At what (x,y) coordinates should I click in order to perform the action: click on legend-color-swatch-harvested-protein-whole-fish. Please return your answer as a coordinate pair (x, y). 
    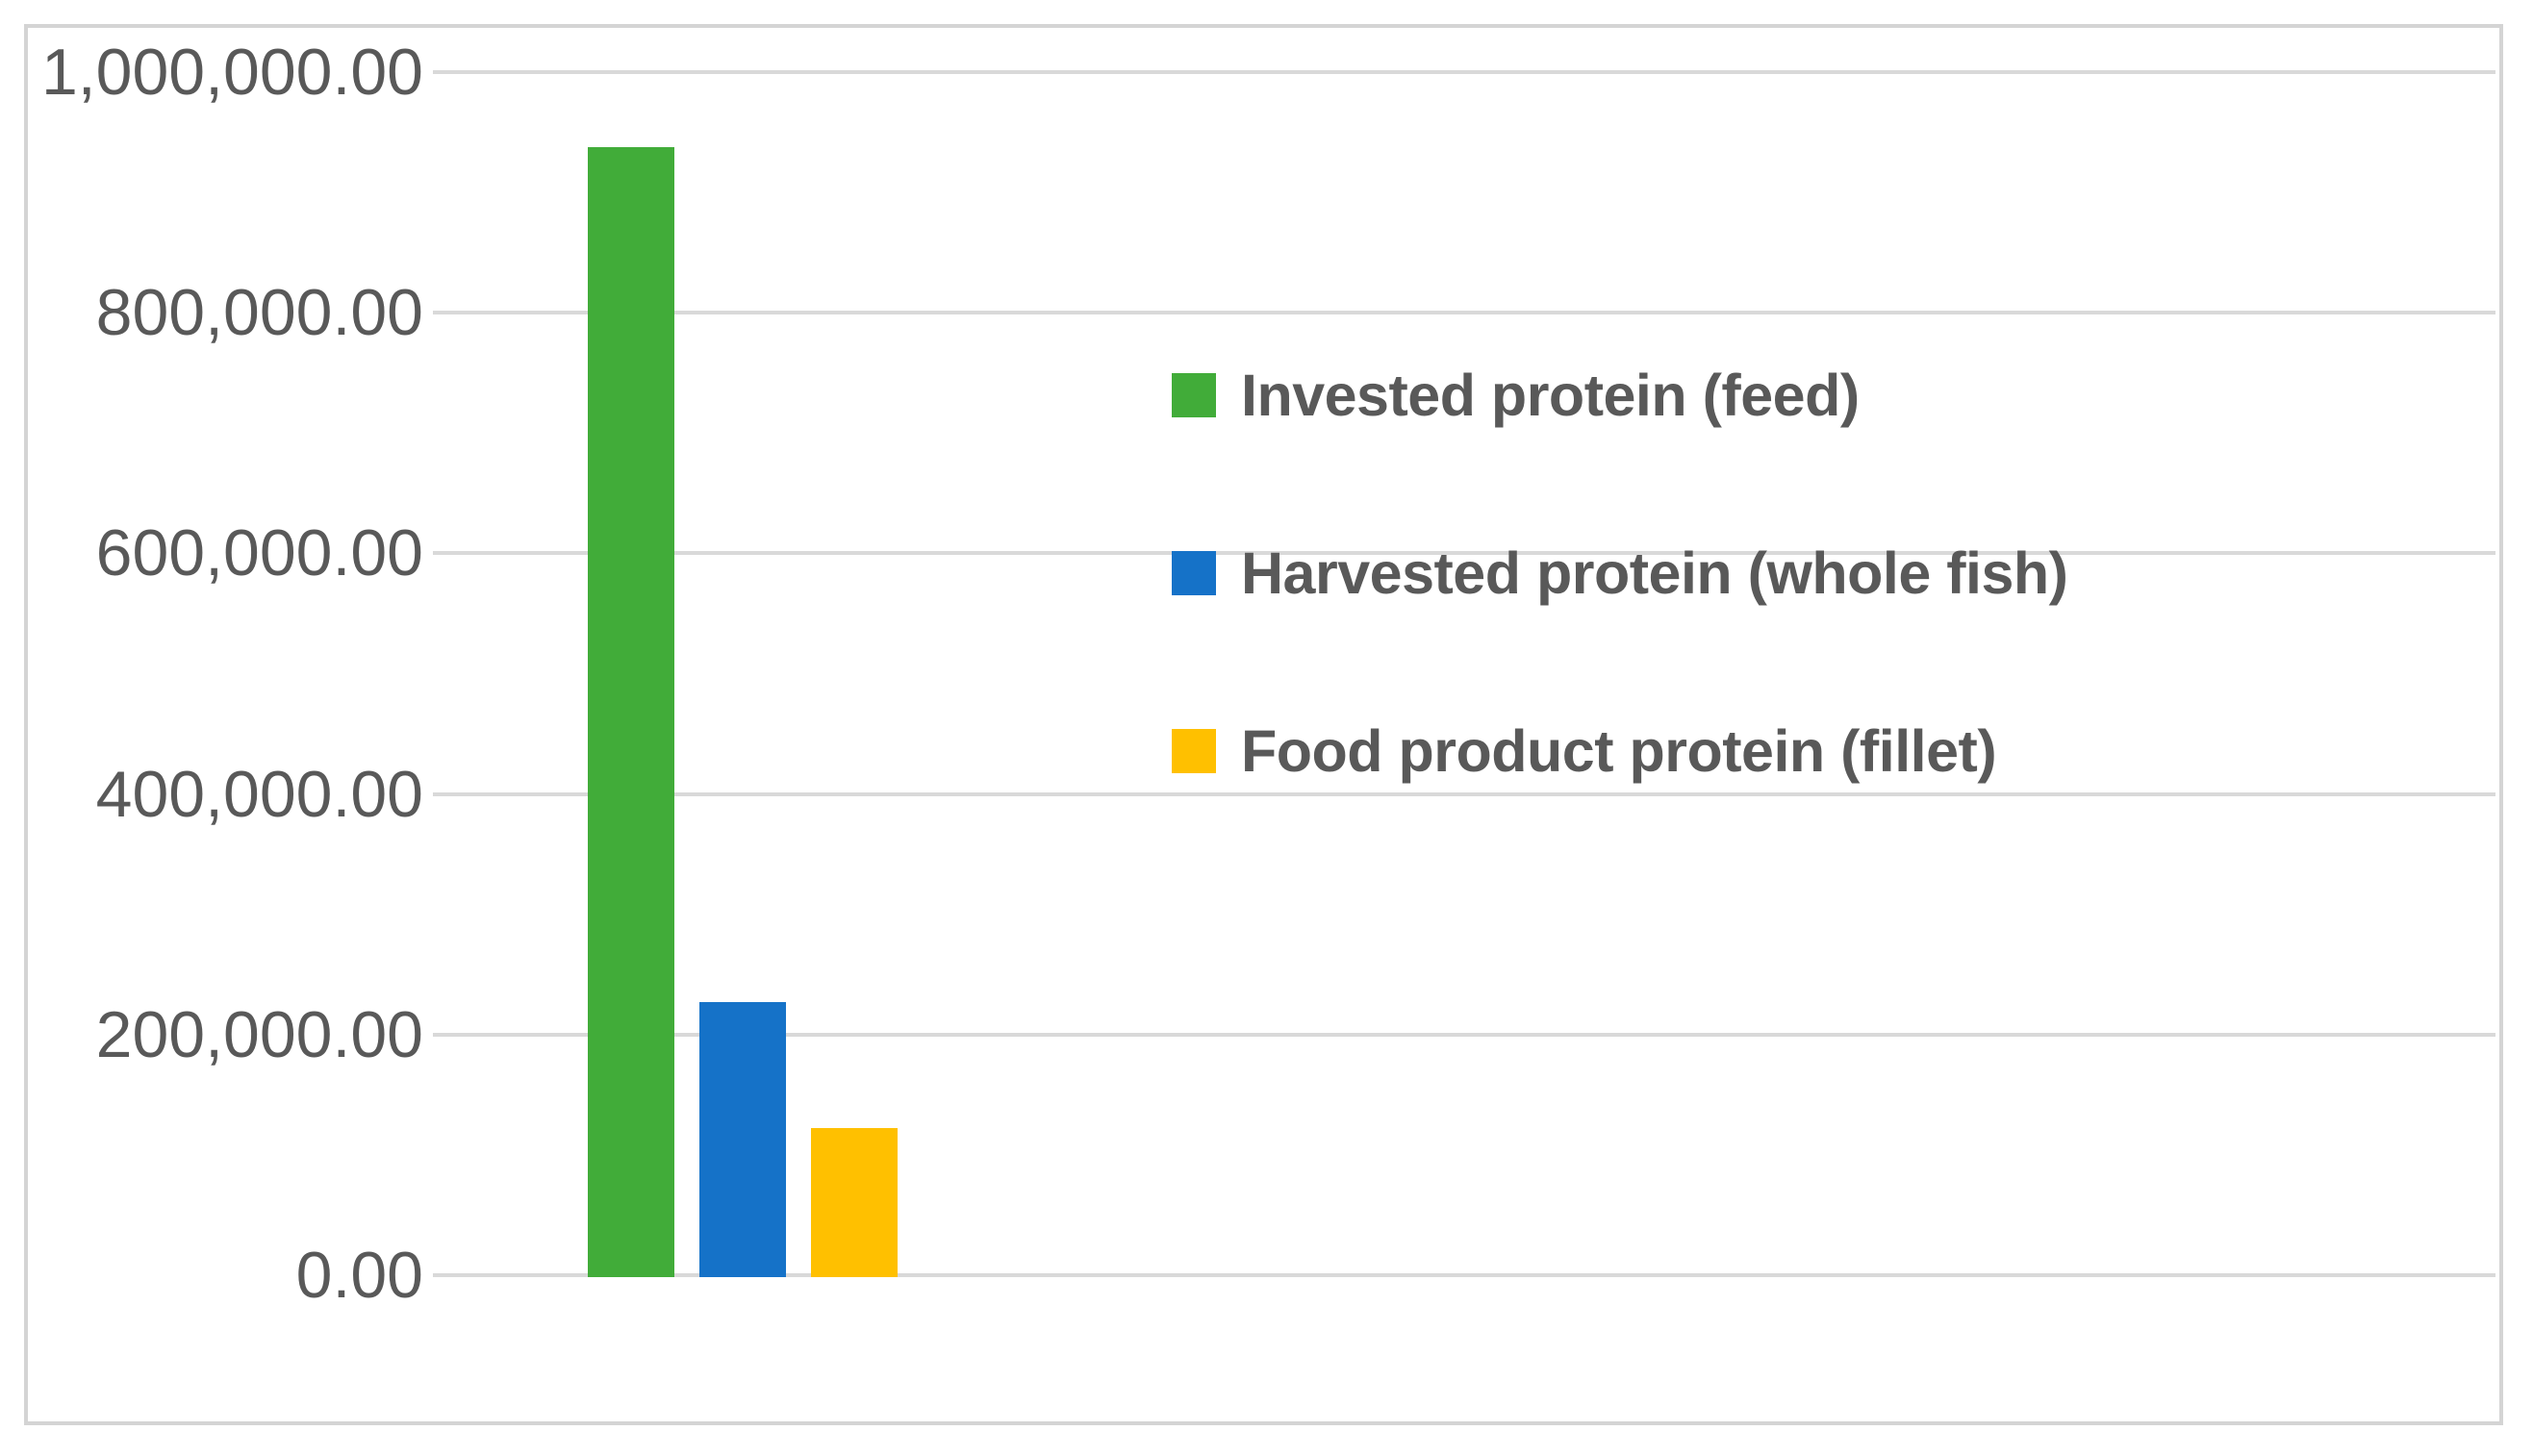
    Looking at the image, I should click on (1194, 573).